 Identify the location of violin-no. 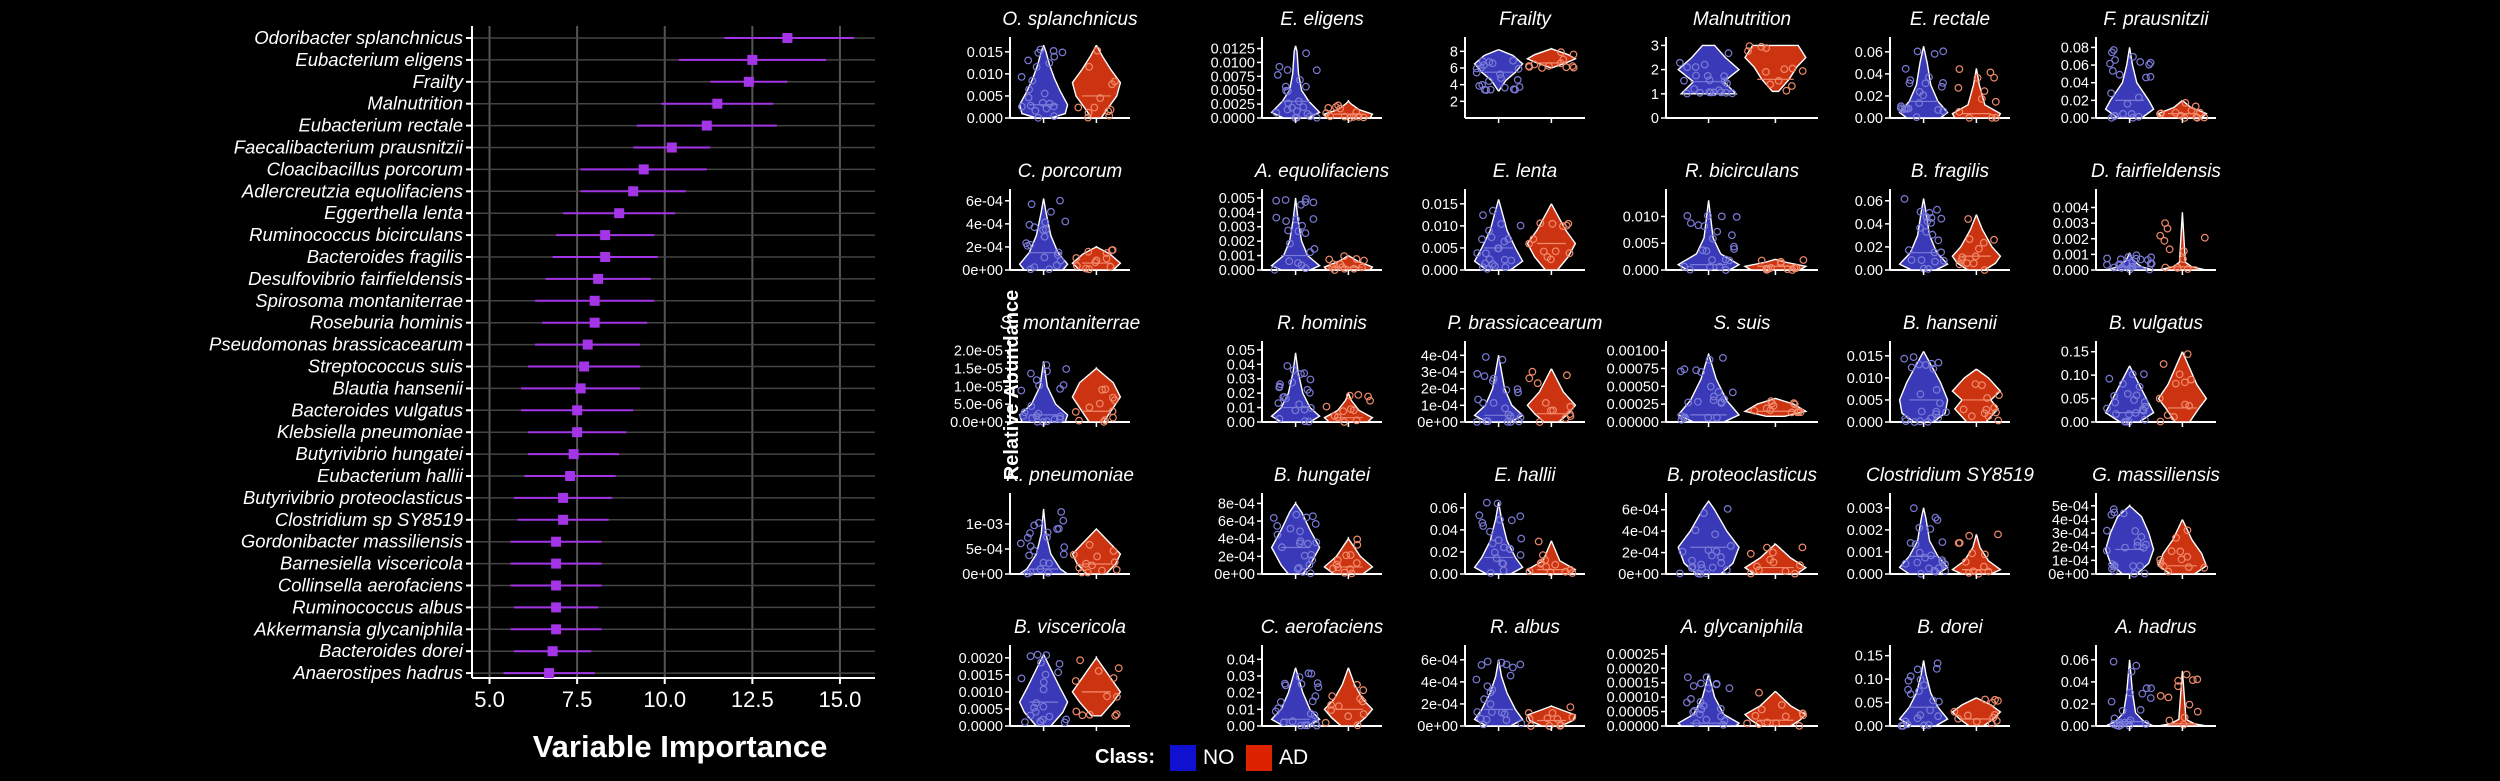
(2129, 539).